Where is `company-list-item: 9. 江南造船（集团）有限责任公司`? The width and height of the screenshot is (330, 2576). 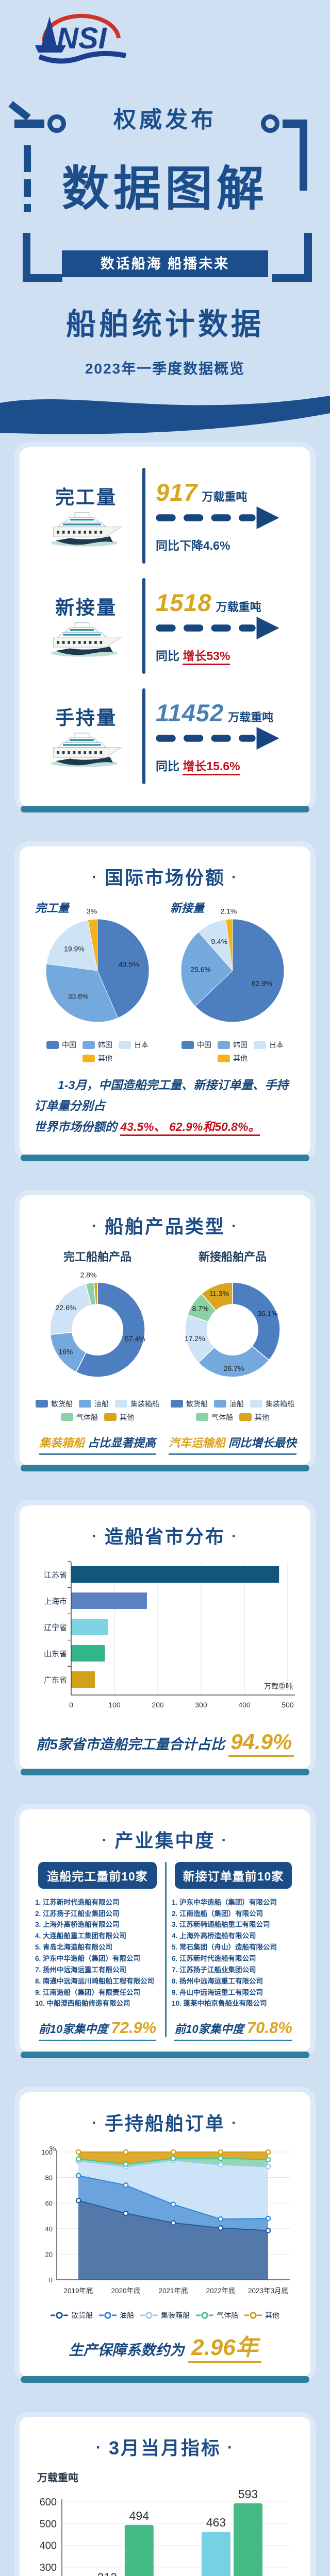
company-list-item: 9. 江南造船（集团）有限责任公司 is located at coordinates (88, 1992).